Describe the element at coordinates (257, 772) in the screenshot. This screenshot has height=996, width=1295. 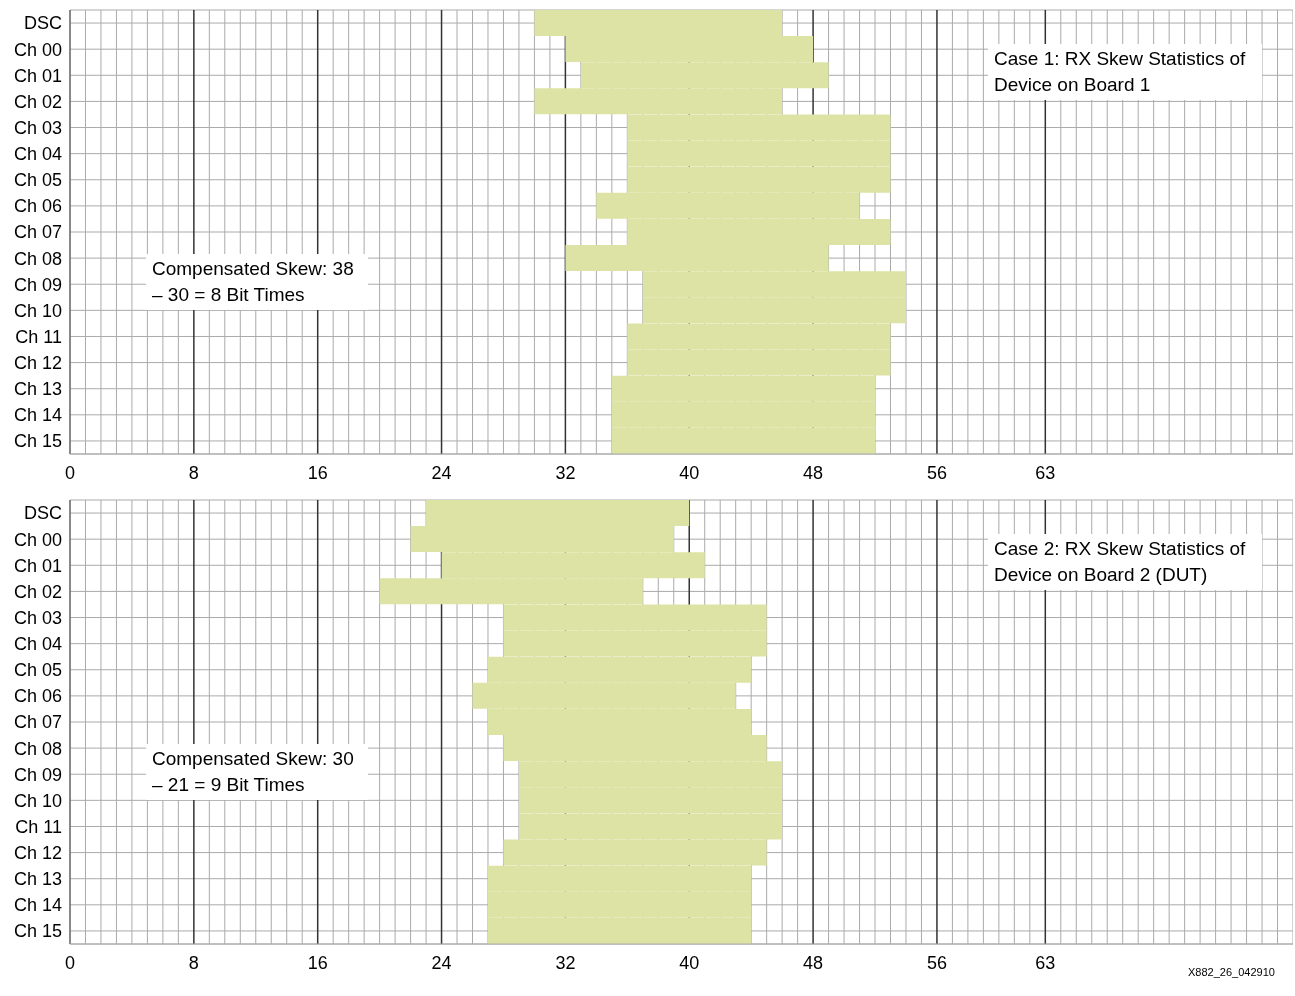
I see `annotation: Compensated Skew: 30 – 21 = 9 Bit Times` at that location.